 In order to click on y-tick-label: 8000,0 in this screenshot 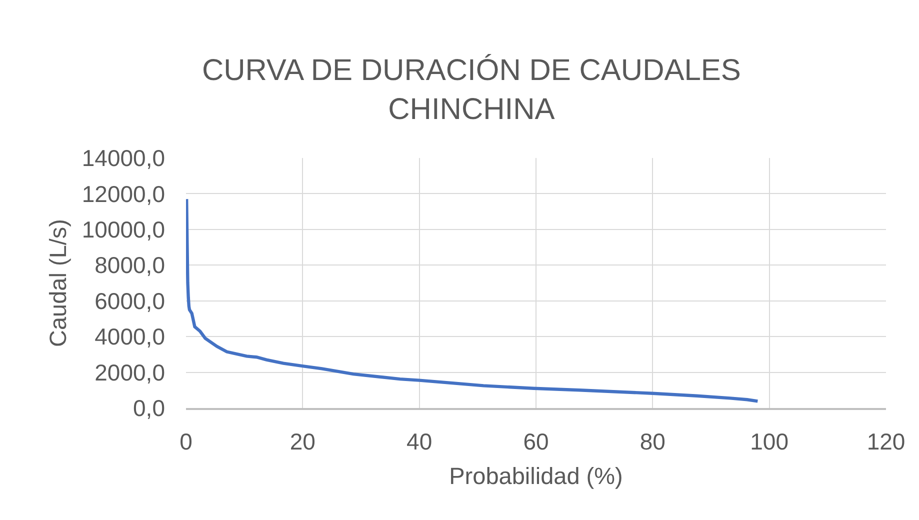, I will do `click(129, 265)`.